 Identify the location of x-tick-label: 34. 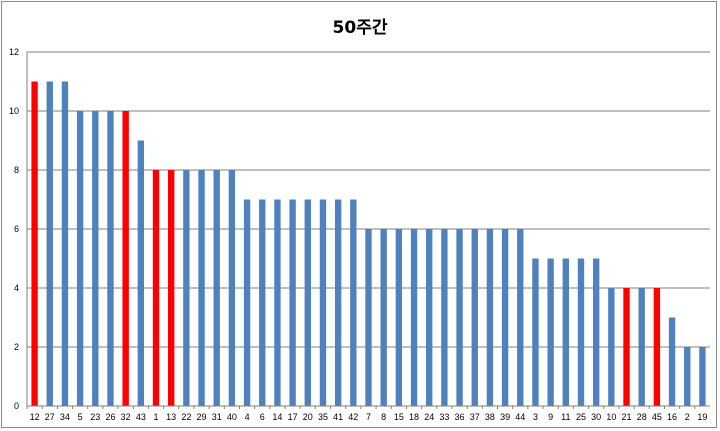
(65, 417).